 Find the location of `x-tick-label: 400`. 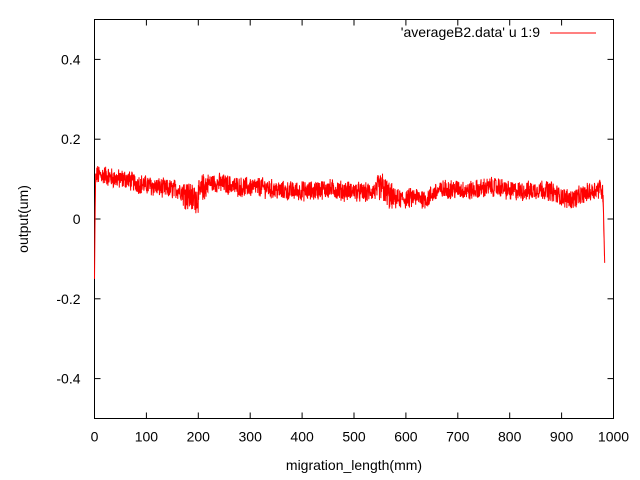

x-tick-label: 400 is located at coordinates (302, 437).